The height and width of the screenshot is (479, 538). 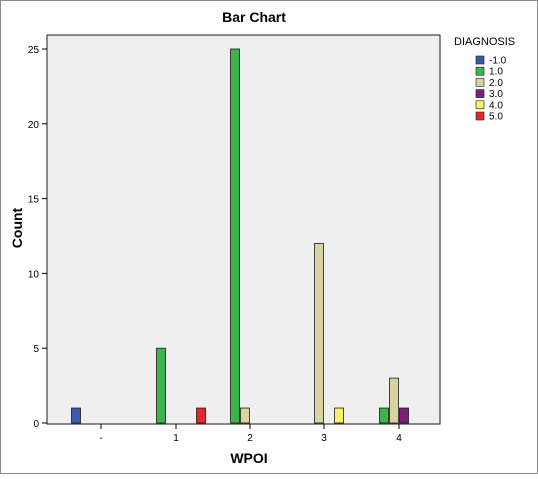 What do you see at coordinates (384, 415) in the screenshot?
I see `bar-4-series-1.0` at bounding box center [384, 415].